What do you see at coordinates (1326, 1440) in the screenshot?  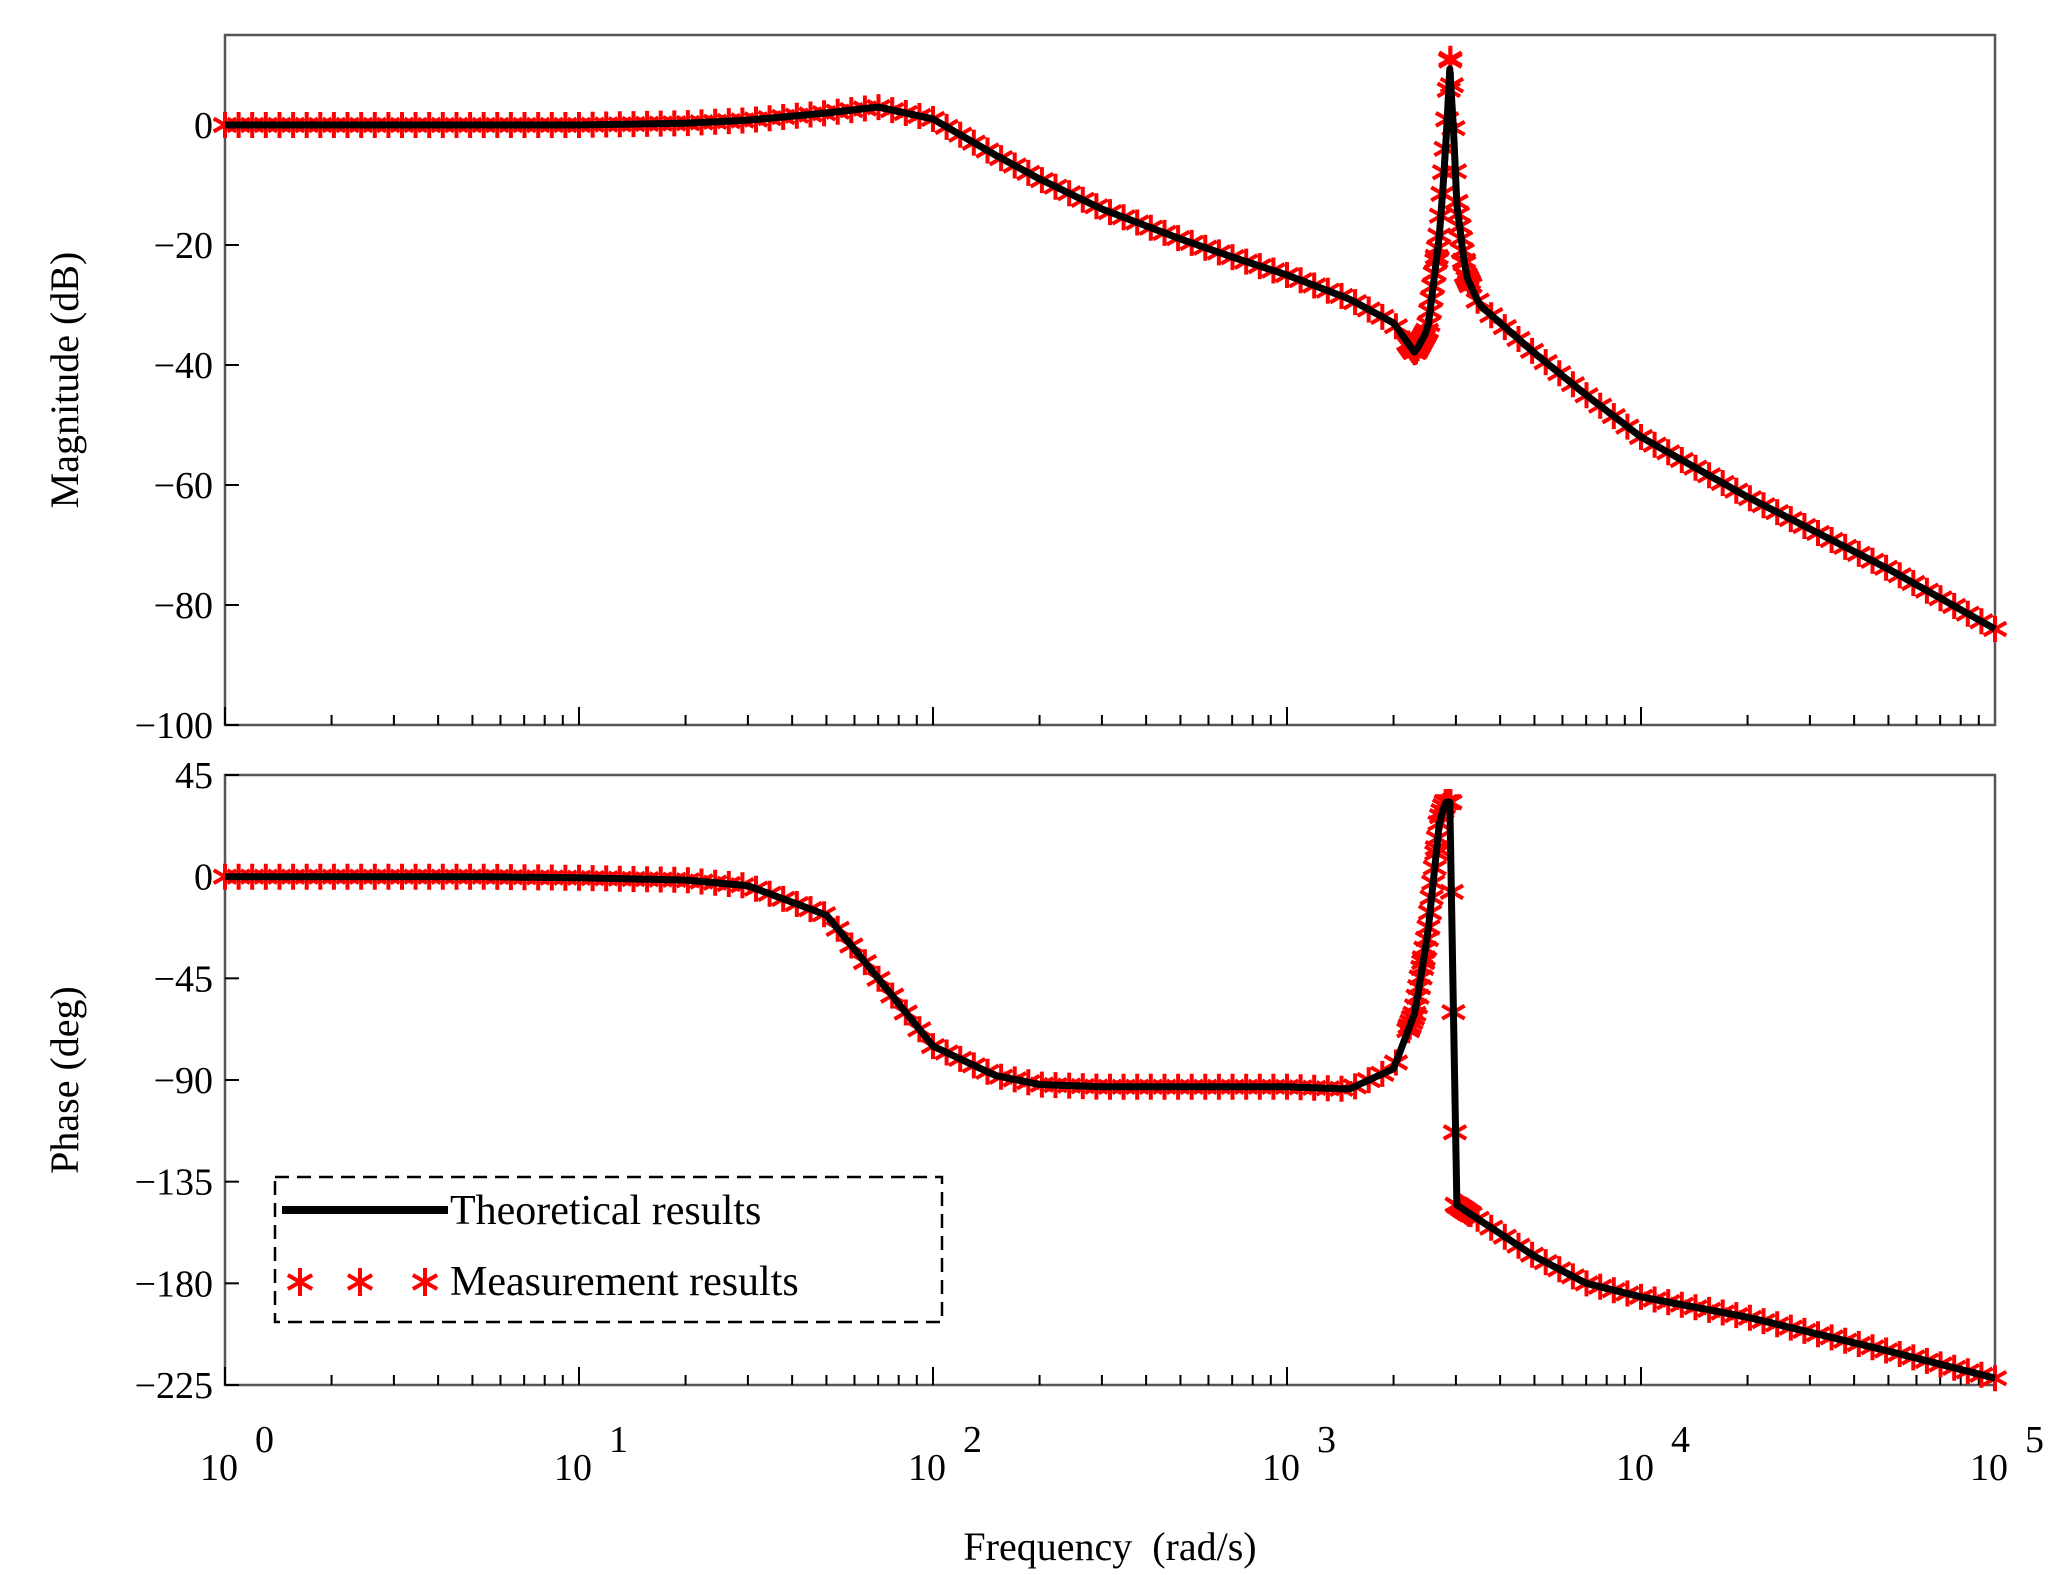 I see `x-tick-exponent: 3` at bounding box center [1326, 1440].